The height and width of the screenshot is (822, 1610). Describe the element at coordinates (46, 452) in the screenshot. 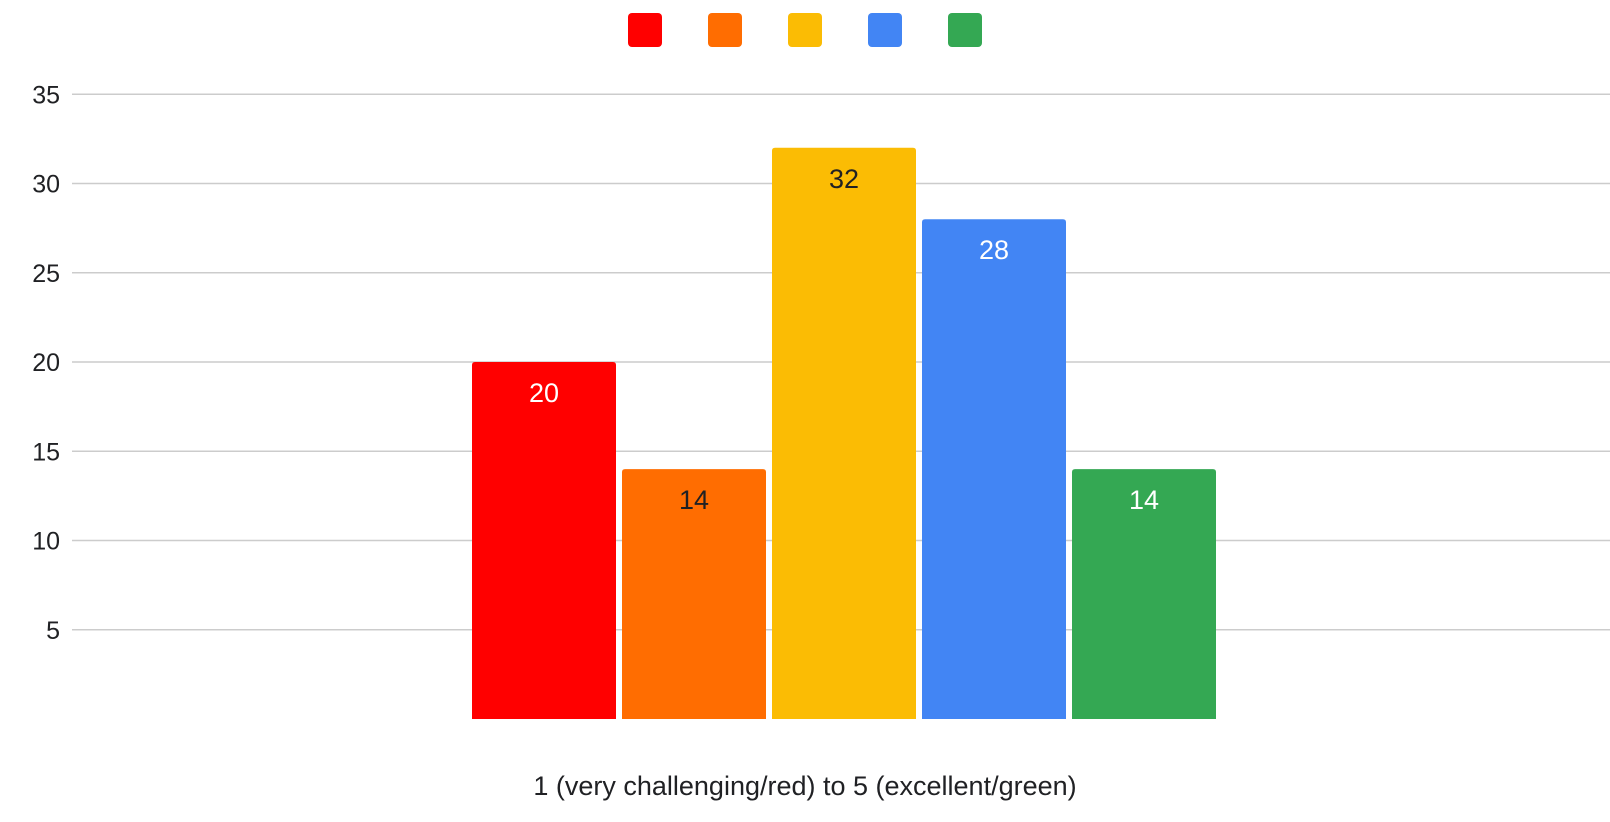

I see `y-tick-label-15: 15` at that location.